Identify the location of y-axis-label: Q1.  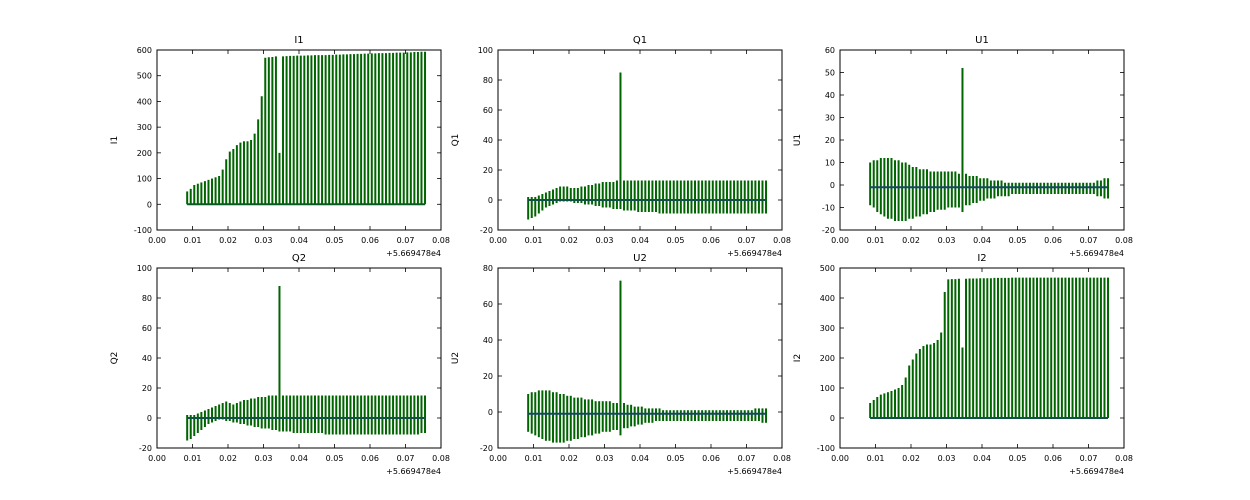
(456, 140).